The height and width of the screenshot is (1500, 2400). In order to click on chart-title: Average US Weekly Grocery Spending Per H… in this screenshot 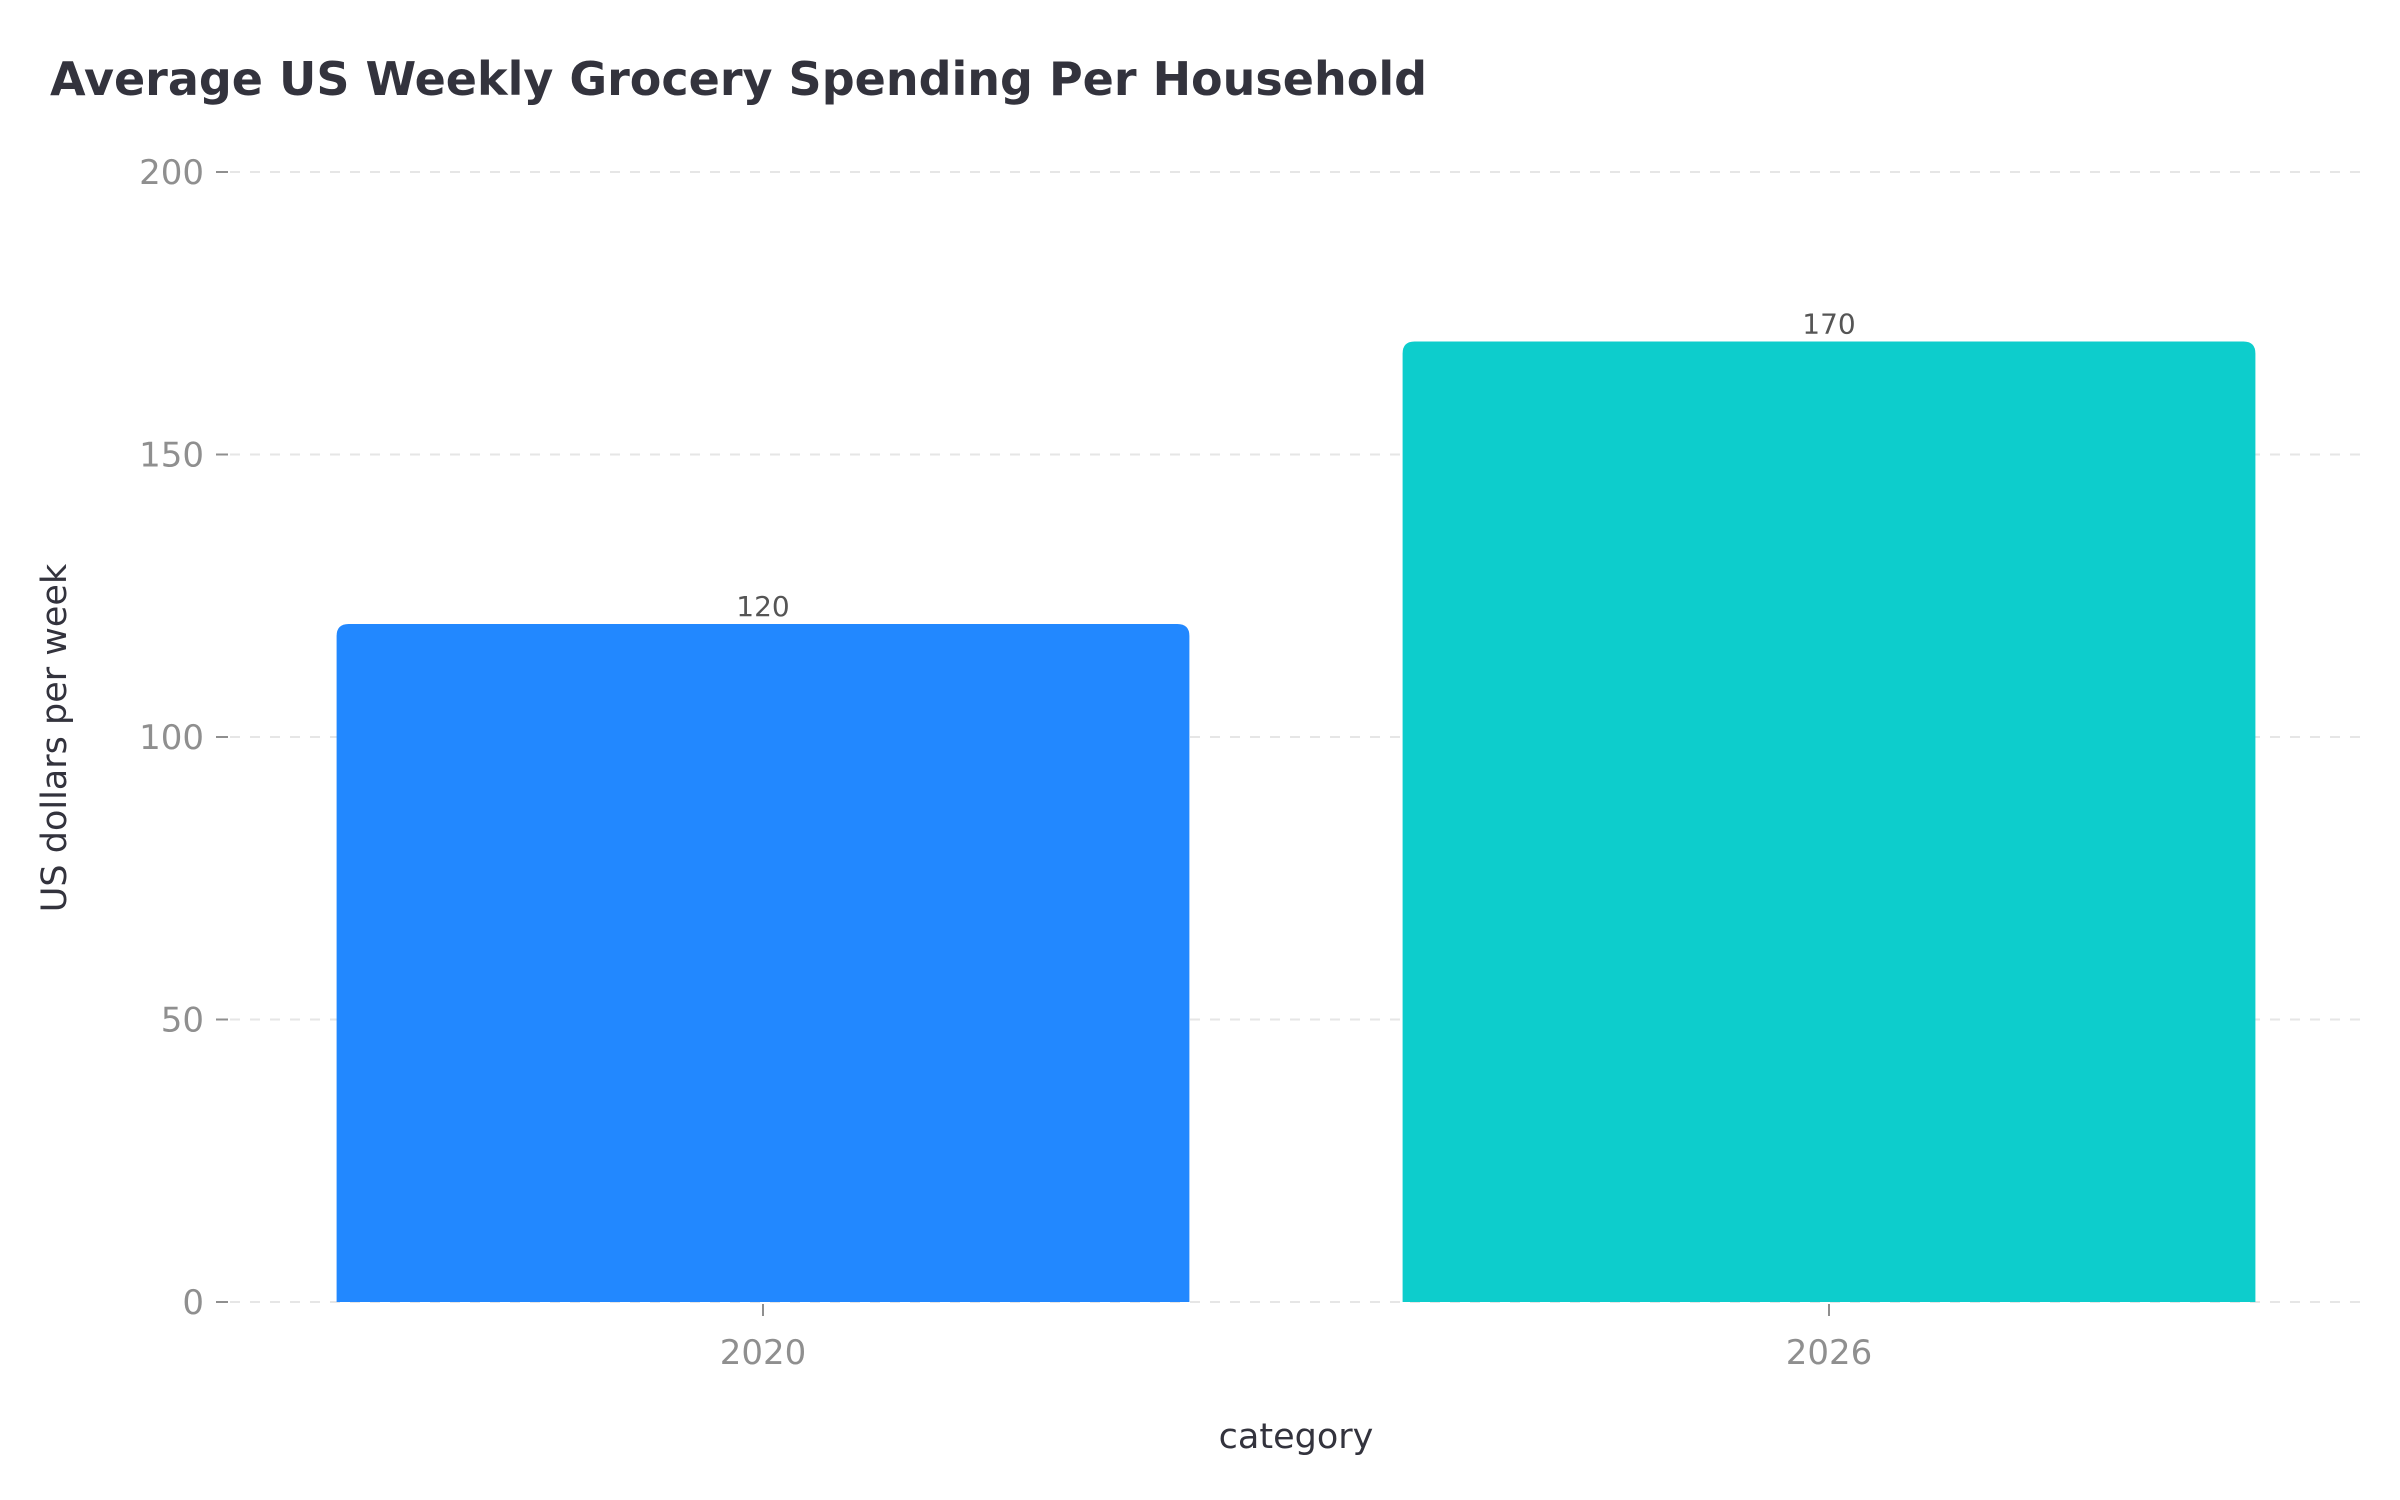, I will do `click(738, 79)`.